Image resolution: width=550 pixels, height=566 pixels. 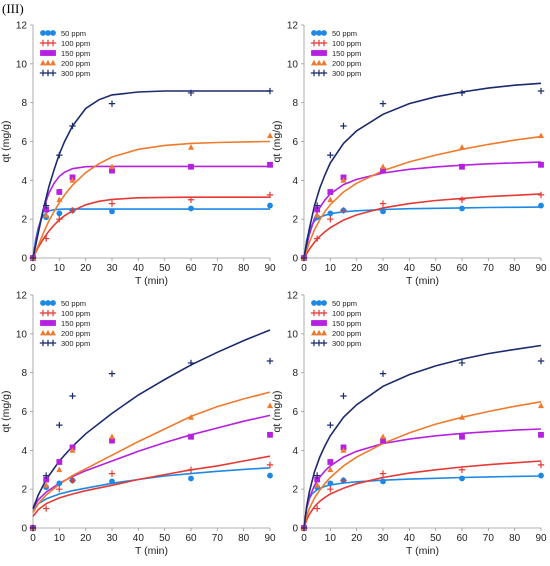 What do you see at coordinates (295, 142) in the screenshot?
I see `y-tick-label: 6` at bounding box center [295, 142].